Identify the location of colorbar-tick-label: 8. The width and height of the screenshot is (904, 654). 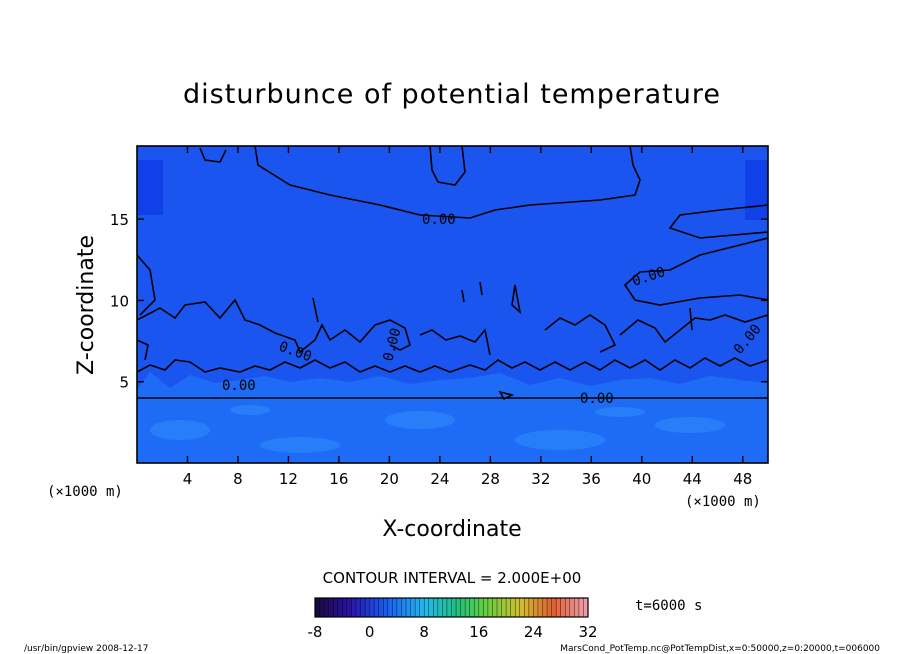
(424, 632).